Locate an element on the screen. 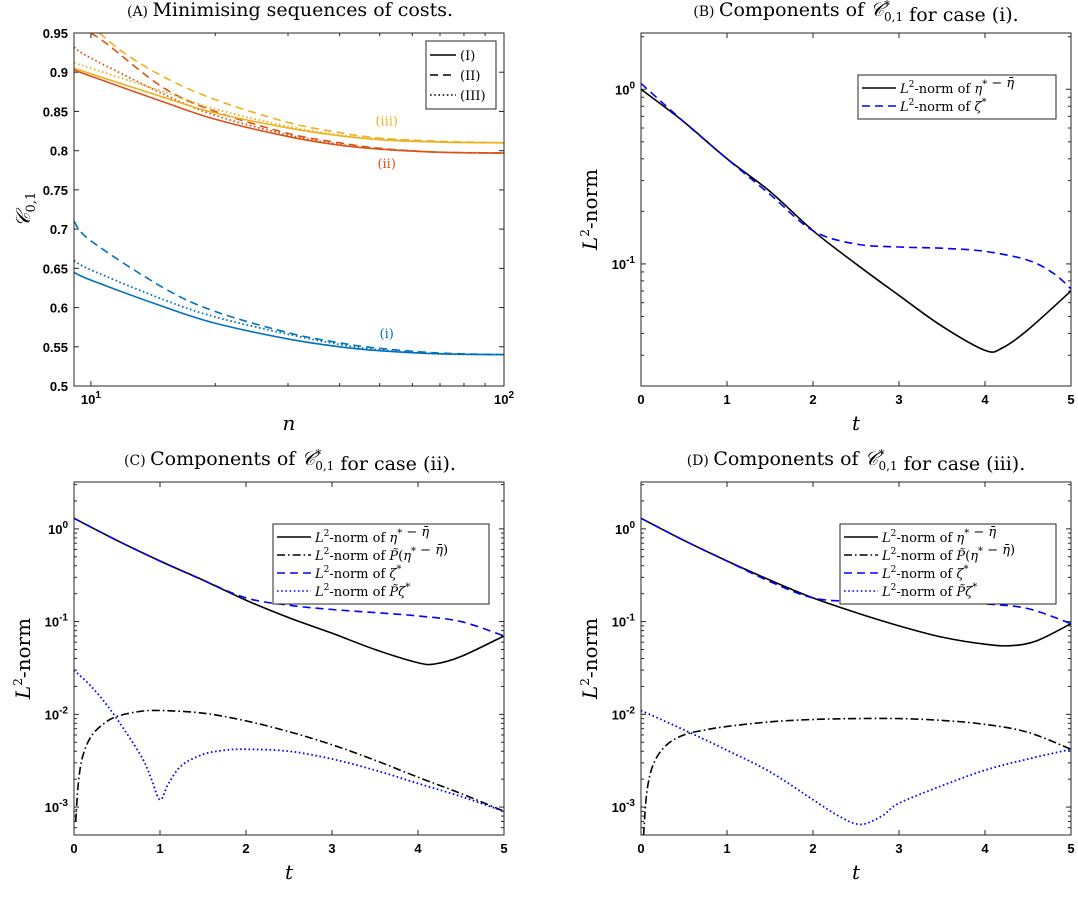 This screenshot has width=1078, height=913. y-tick-label: 0.55 is located at coordinates (55, 347).